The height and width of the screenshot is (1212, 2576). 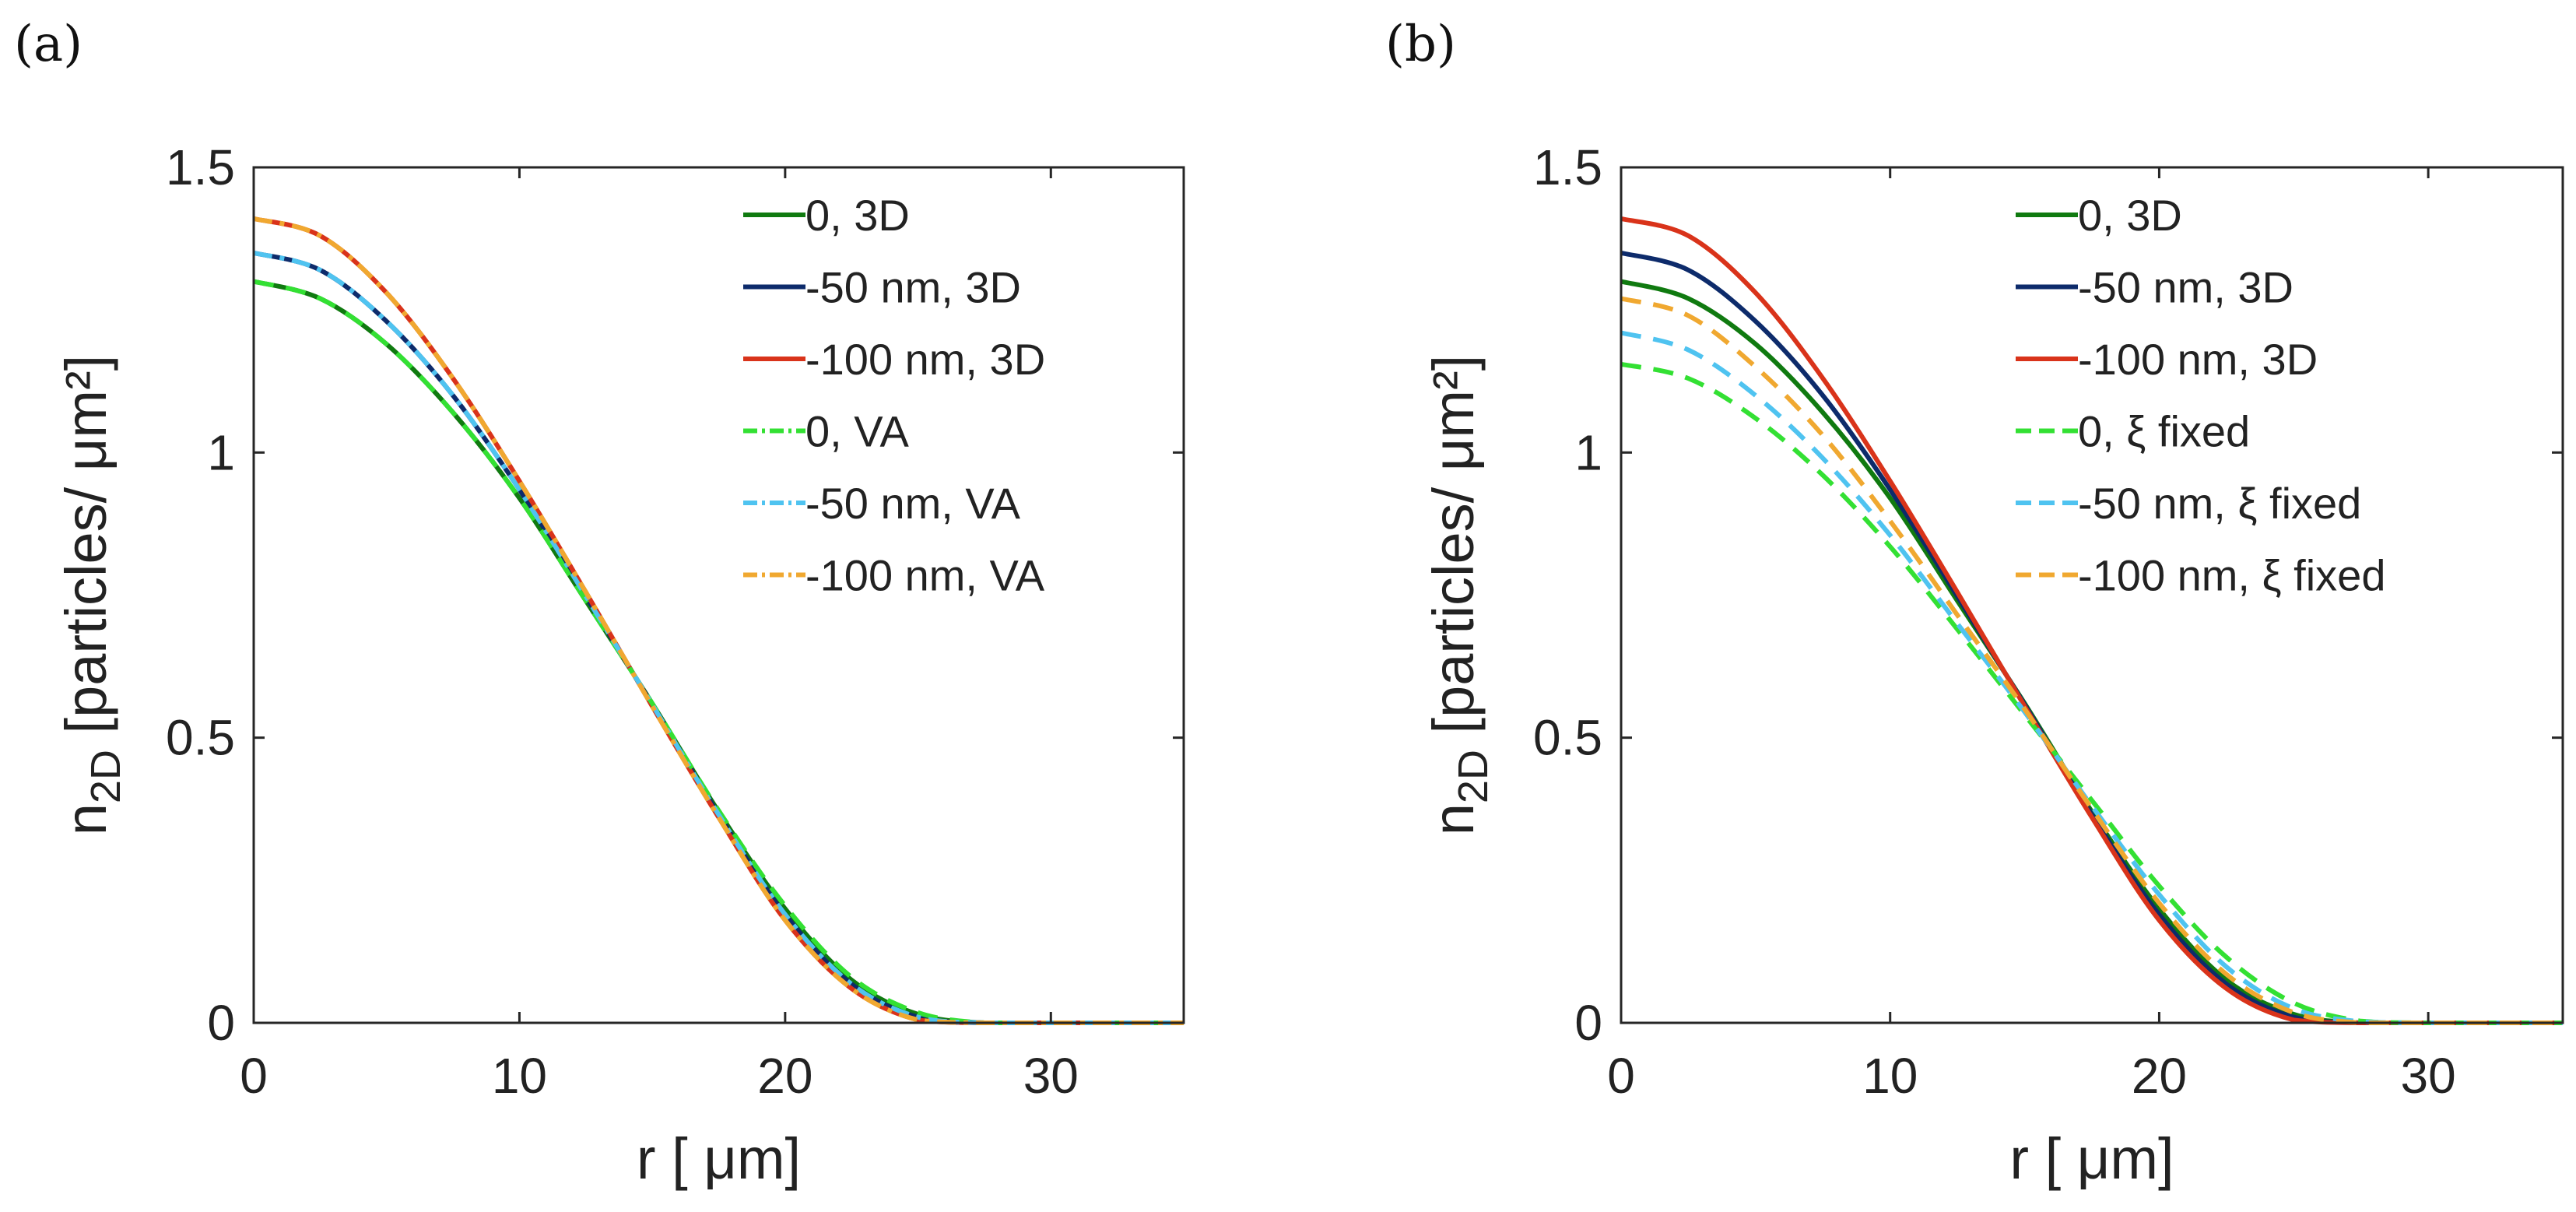 I want to click on panel-a-y-tick-label: 1.5, so click(x=201, y=167).